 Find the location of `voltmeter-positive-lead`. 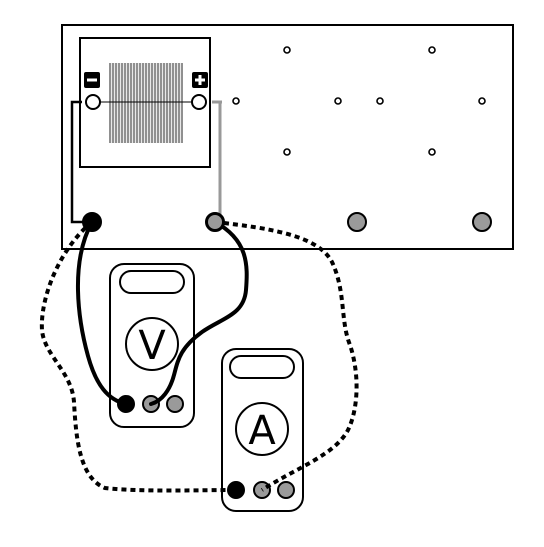

voltmeter-positive-lead is located at coordinates (199, 313).